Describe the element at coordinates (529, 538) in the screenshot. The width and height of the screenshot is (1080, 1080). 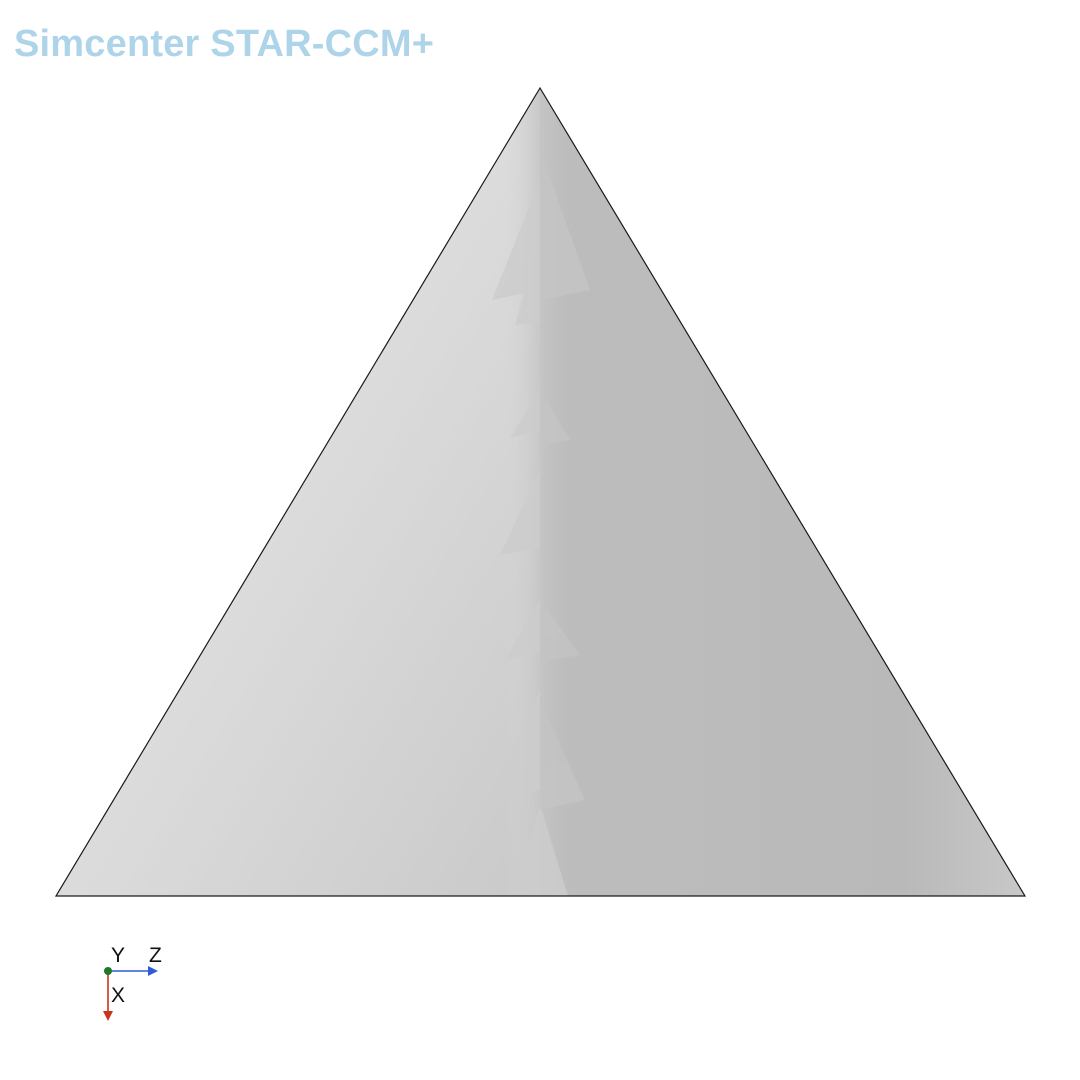
I see `mesh-facets` at that location.